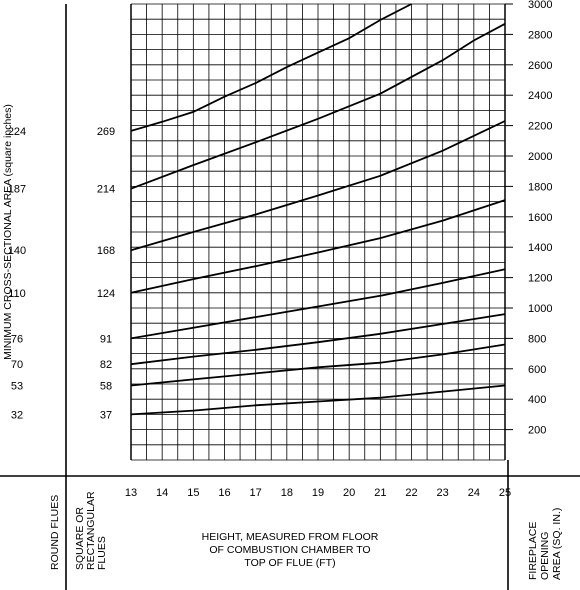 The image size is (580, 590). Describe the element at coordinates (540, 279) in the screenshot. I see `right-tick-label: 1200` at that location.